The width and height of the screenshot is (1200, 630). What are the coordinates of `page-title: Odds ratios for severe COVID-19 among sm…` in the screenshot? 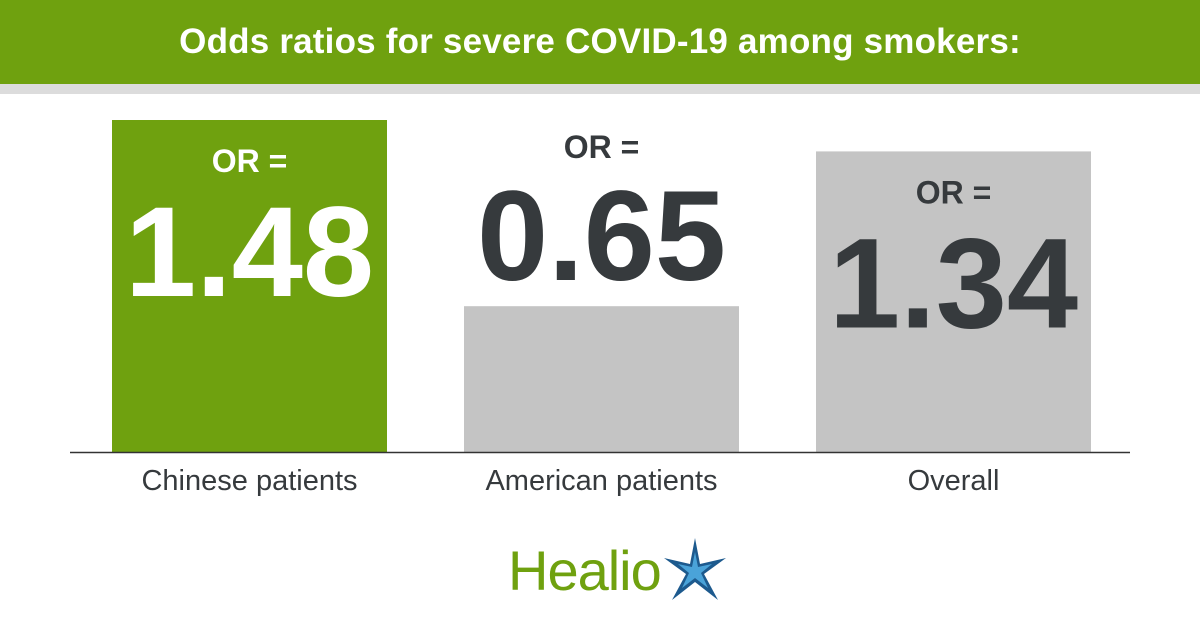 It's located at (600, 41).